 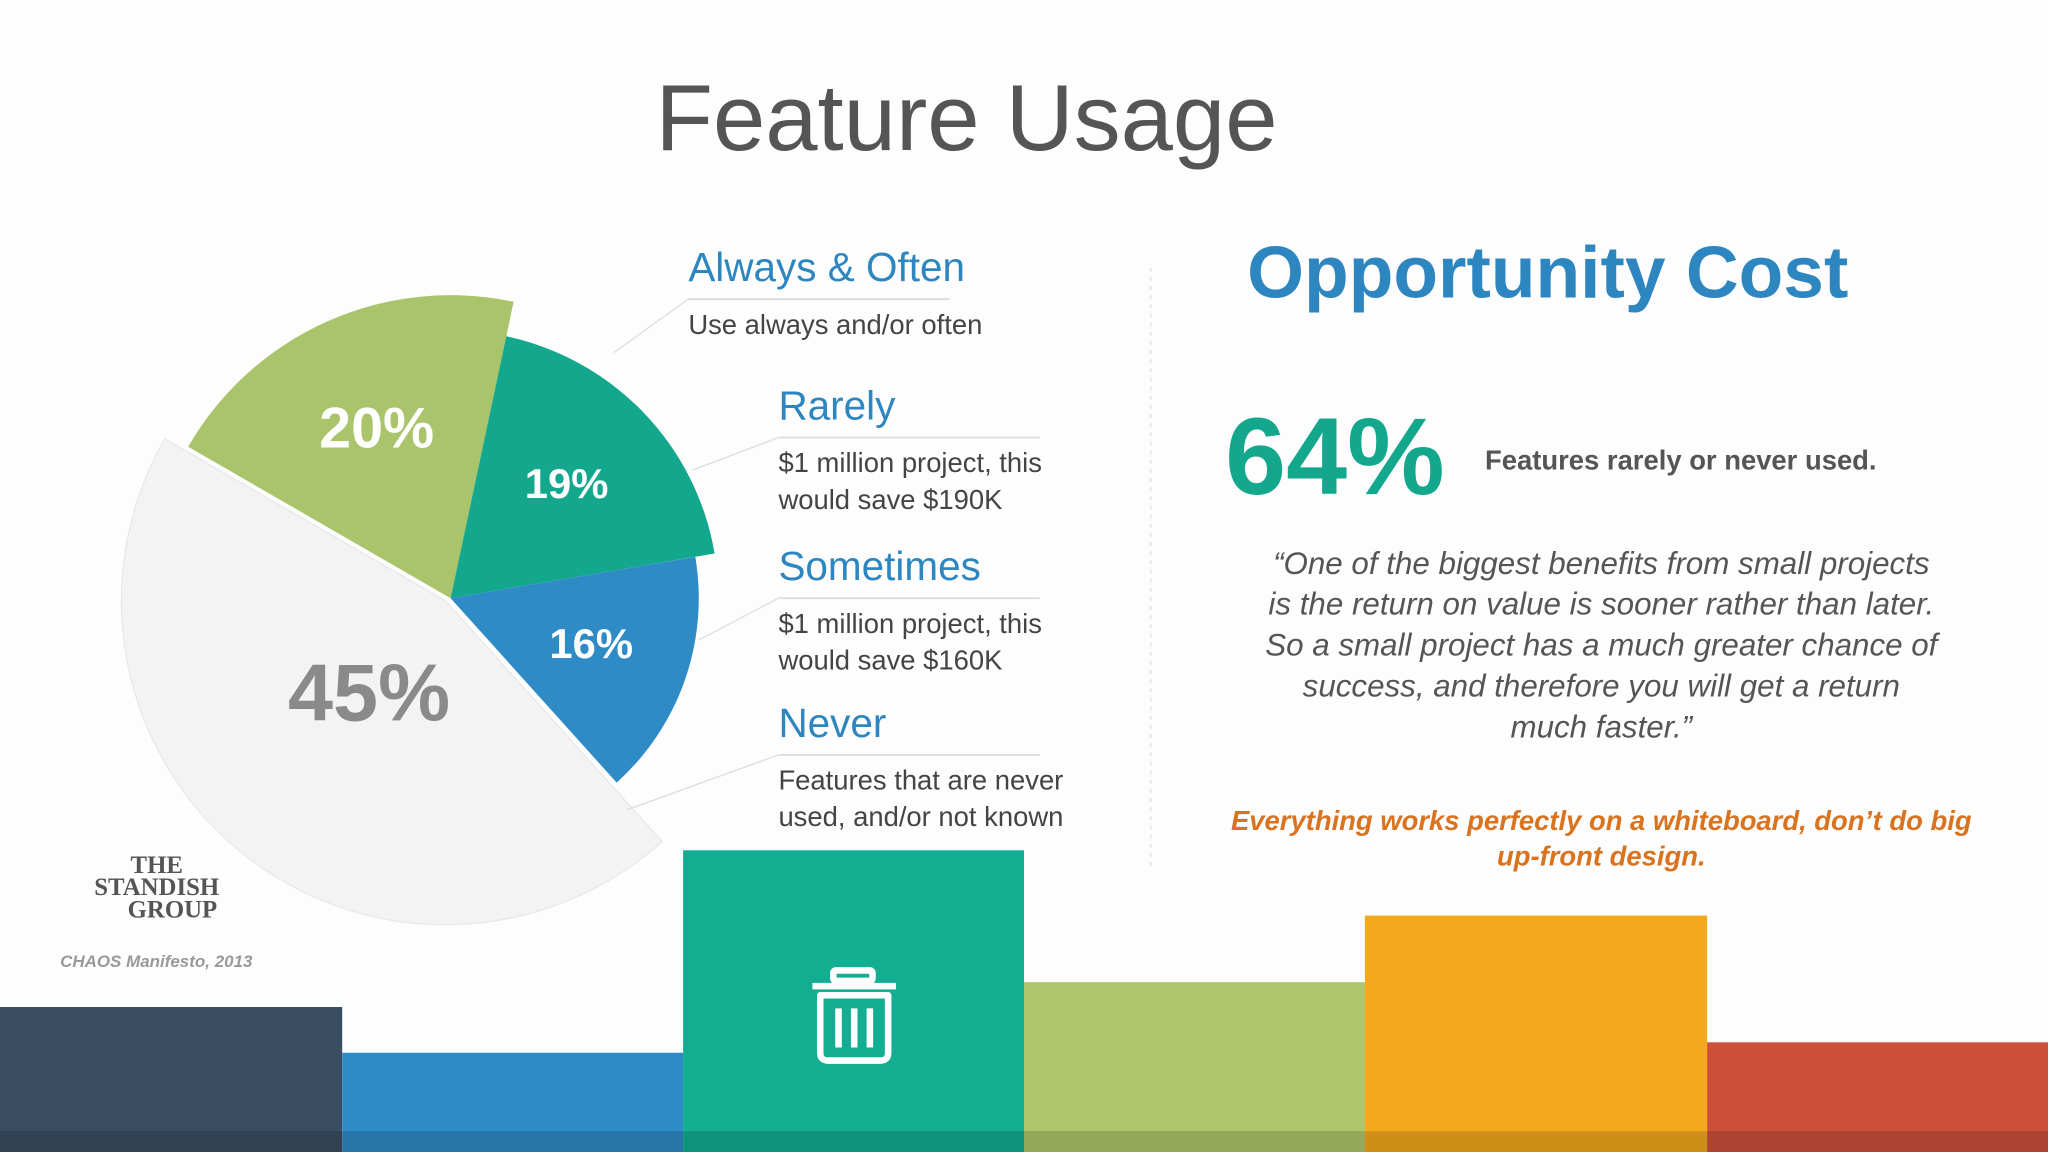 I want to click on stat-text: Features rarely or never used., so click(x=1681, y=460).